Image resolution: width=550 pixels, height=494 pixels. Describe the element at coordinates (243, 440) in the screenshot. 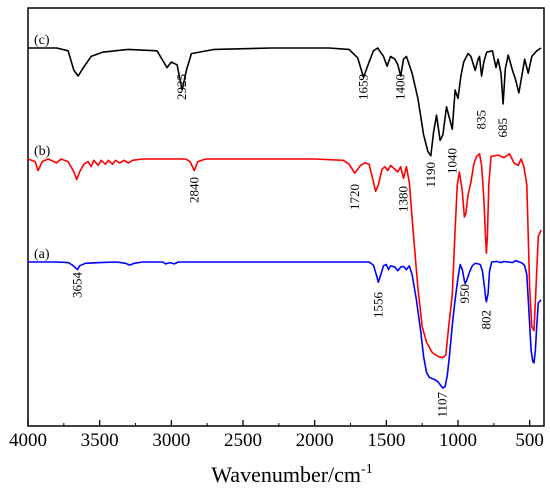

I see `x-tick-label: 2500` at that location.